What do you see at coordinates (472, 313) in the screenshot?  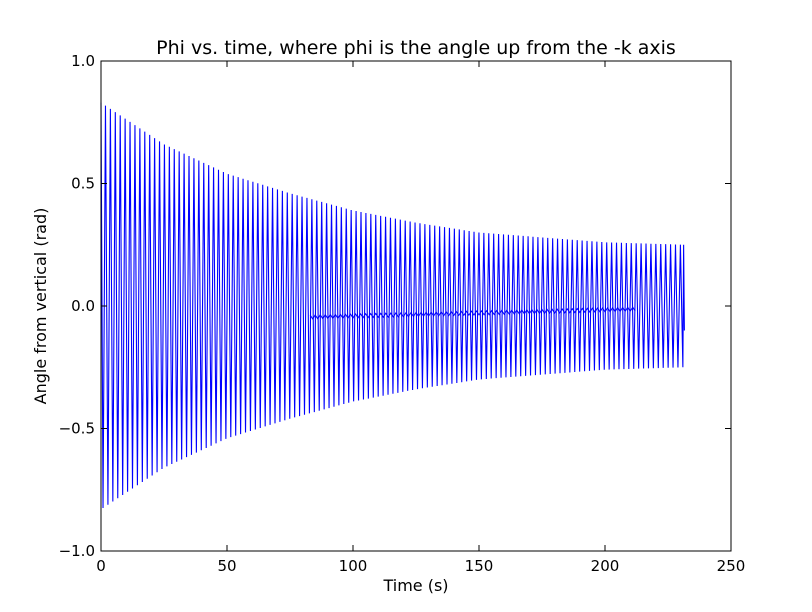 I see `series-center-band` at bounding box center [472, 313].